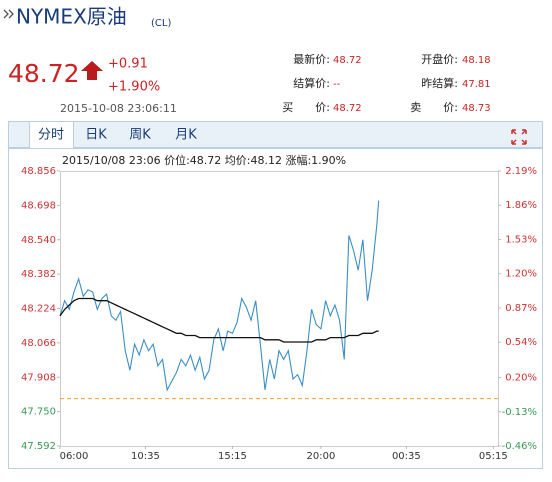 This screenshot has width=552, height=482. What do you see at coordinates (521, 239) in the screenshot?
I see `y2-tick-label: 1.53%` at bounding box center [521, 239].